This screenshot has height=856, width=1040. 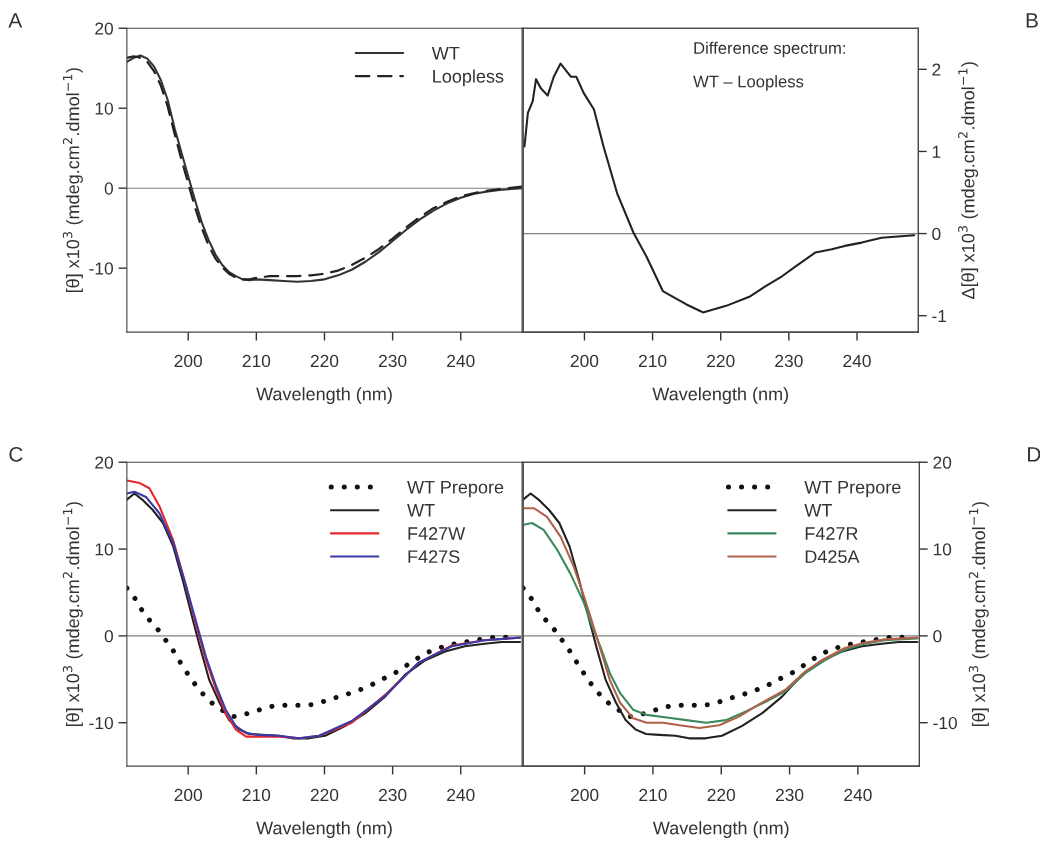 I want to click on annotation: WT – Loopless, so click(x=748, y=83).